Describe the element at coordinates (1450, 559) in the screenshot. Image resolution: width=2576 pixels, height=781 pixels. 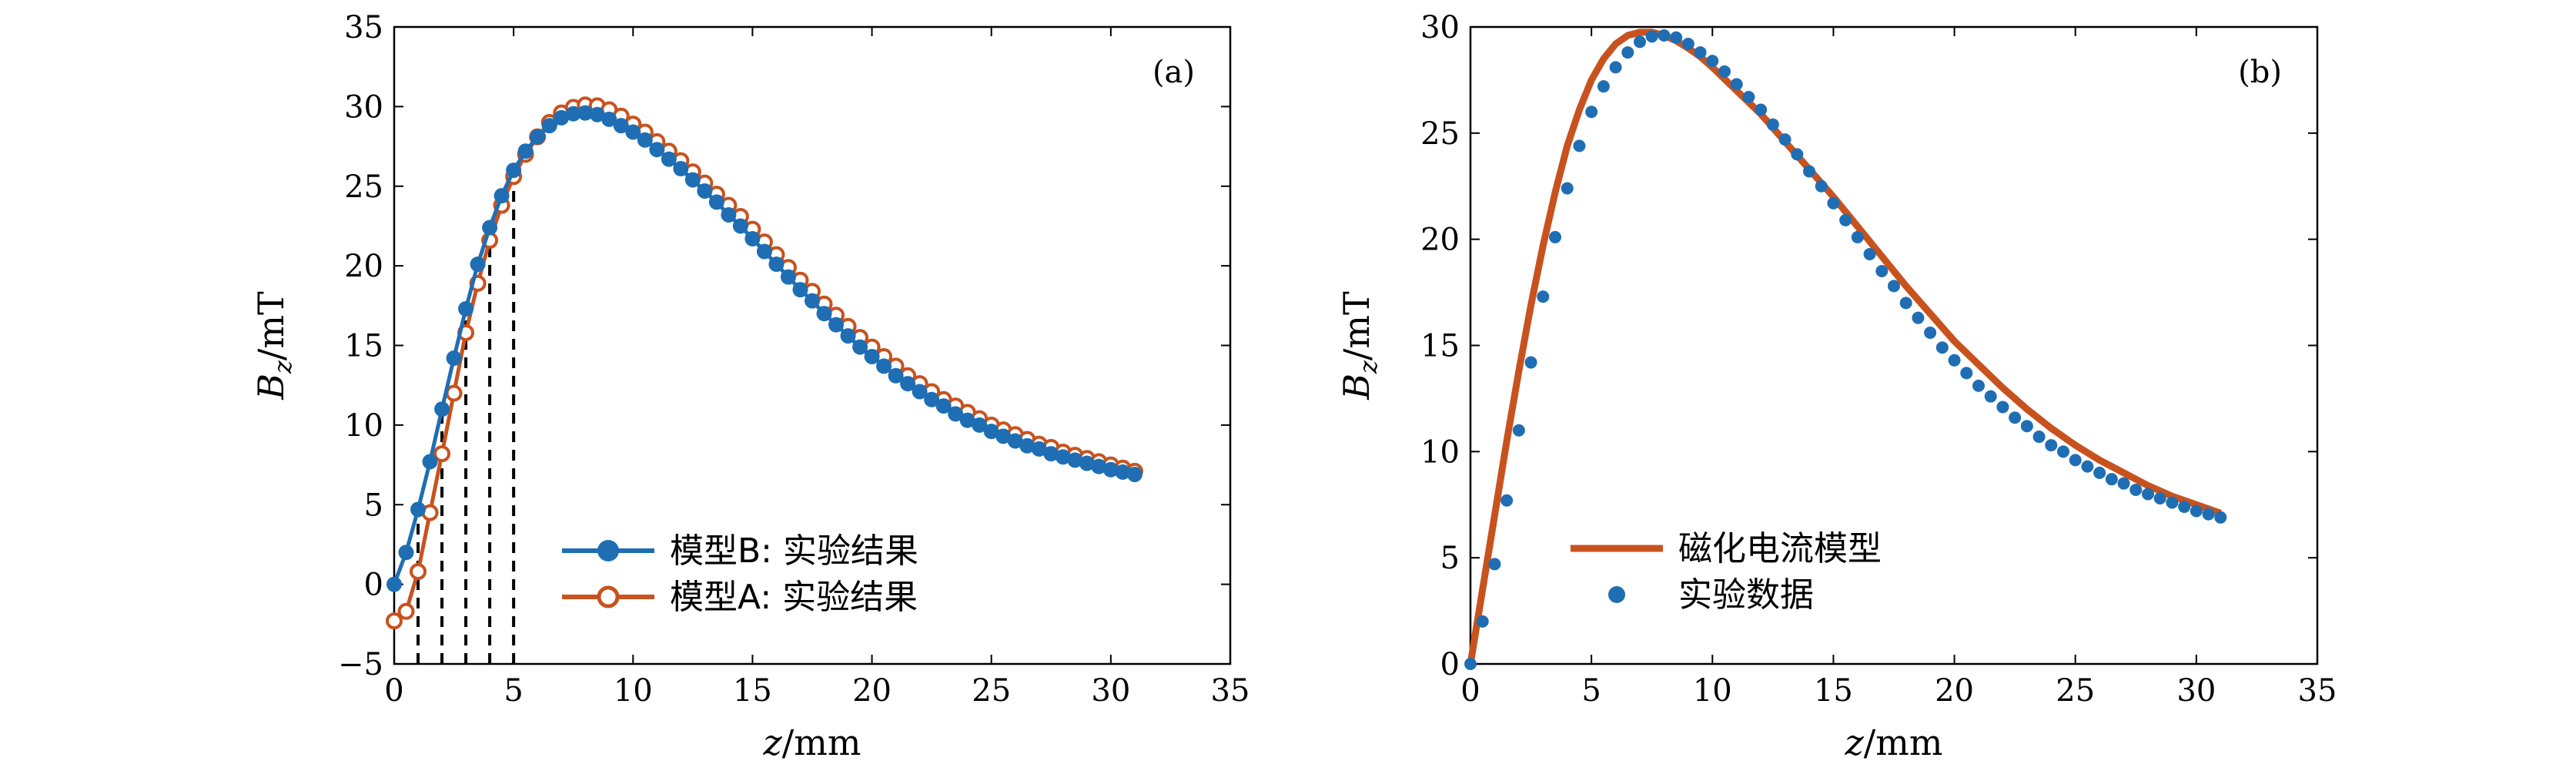
I see `y-tick-label: 5` at that location.